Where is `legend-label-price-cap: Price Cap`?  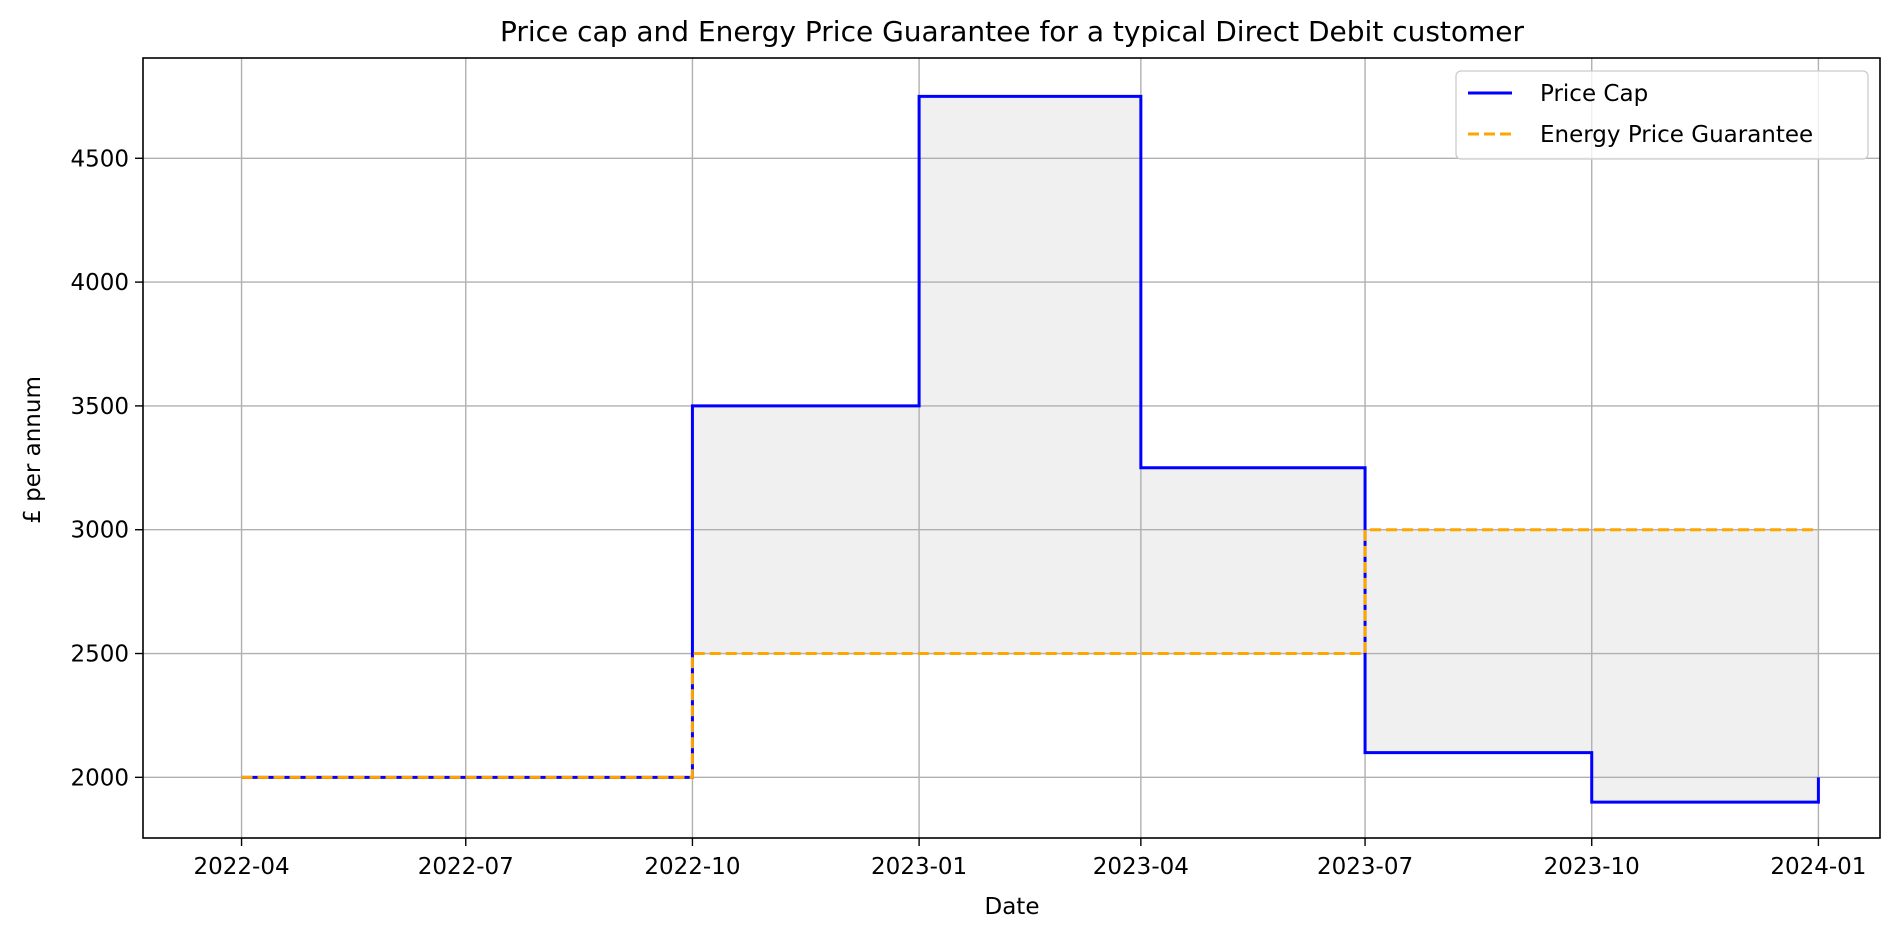
legend-label-price-cap: Price Cap is located at coordinates (1594, 94).